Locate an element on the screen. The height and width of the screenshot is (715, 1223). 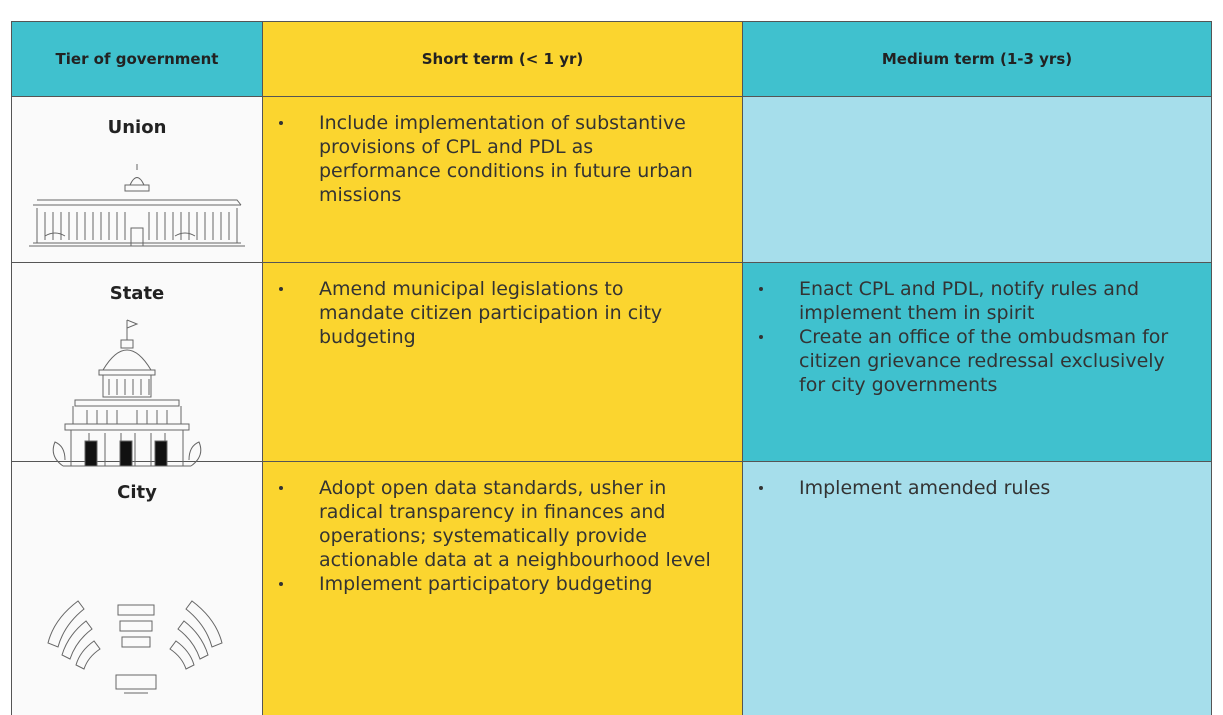
tier-cell: State is located at coordinates (137, 362).